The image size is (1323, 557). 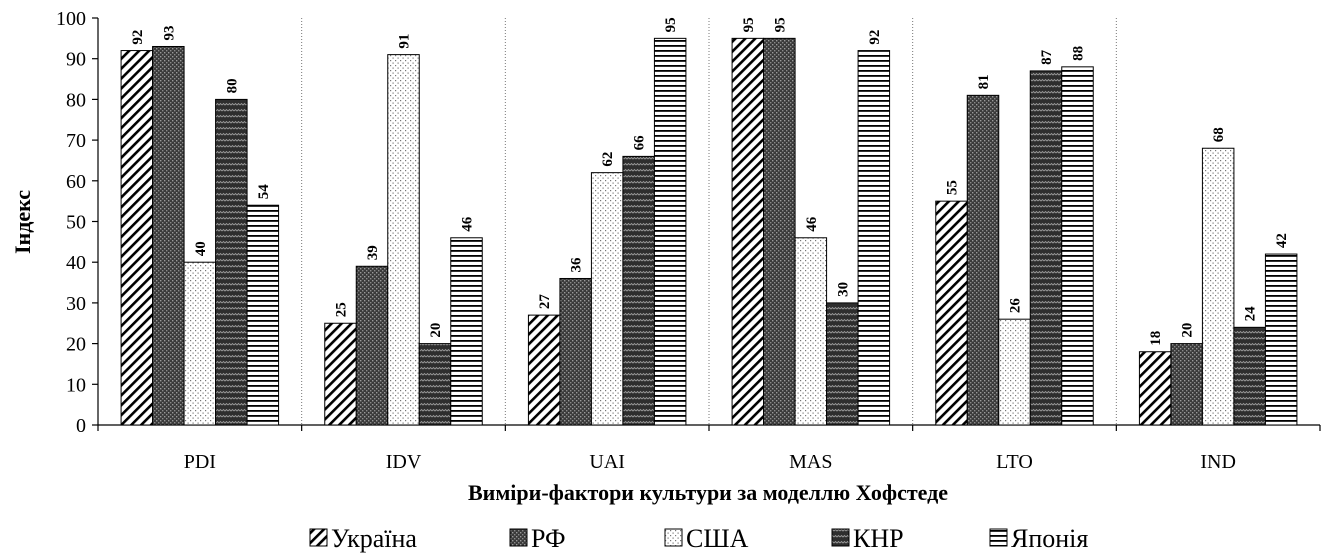 What do you see at coordinates (545, 302) in the screenshot?
I see `data-label: 27` at bounding box center [545, 302].